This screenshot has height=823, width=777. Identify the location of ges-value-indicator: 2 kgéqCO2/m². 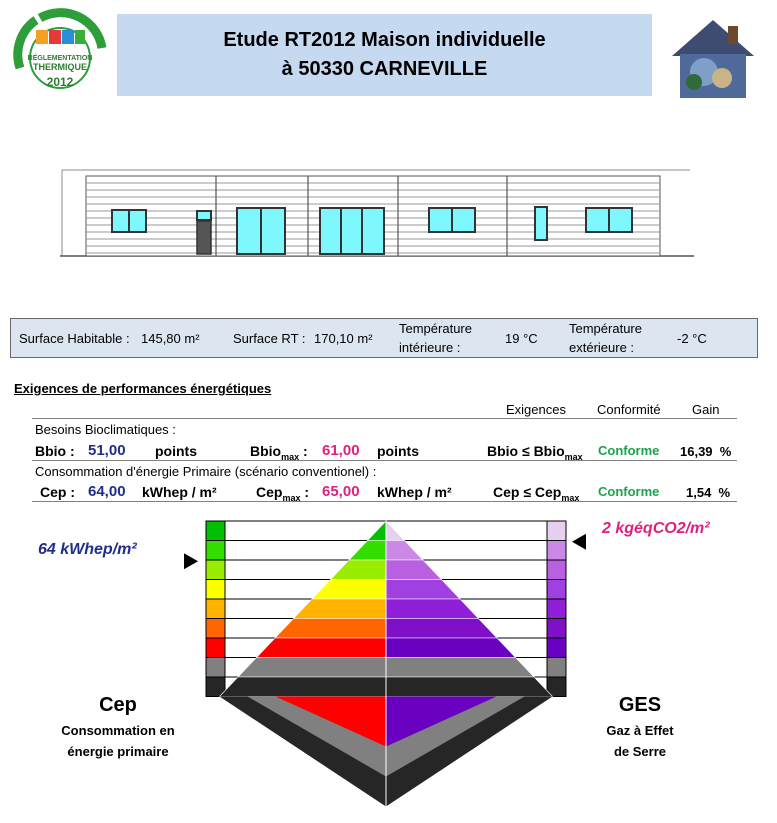
(656, 528).